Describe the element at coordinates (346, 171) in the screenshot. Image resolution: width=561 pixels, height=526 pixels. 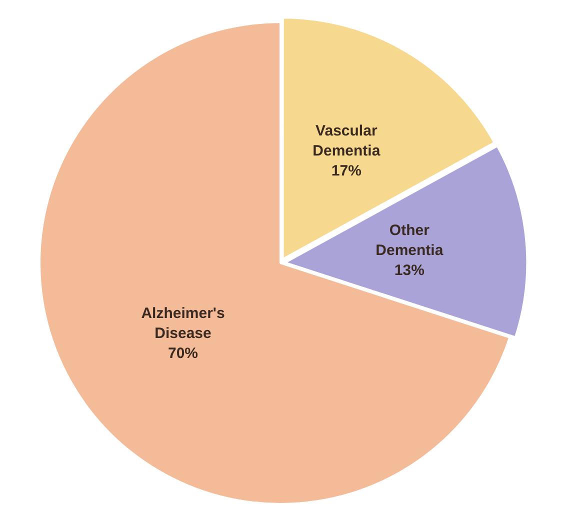
I see `data-label: 17%` at that location.